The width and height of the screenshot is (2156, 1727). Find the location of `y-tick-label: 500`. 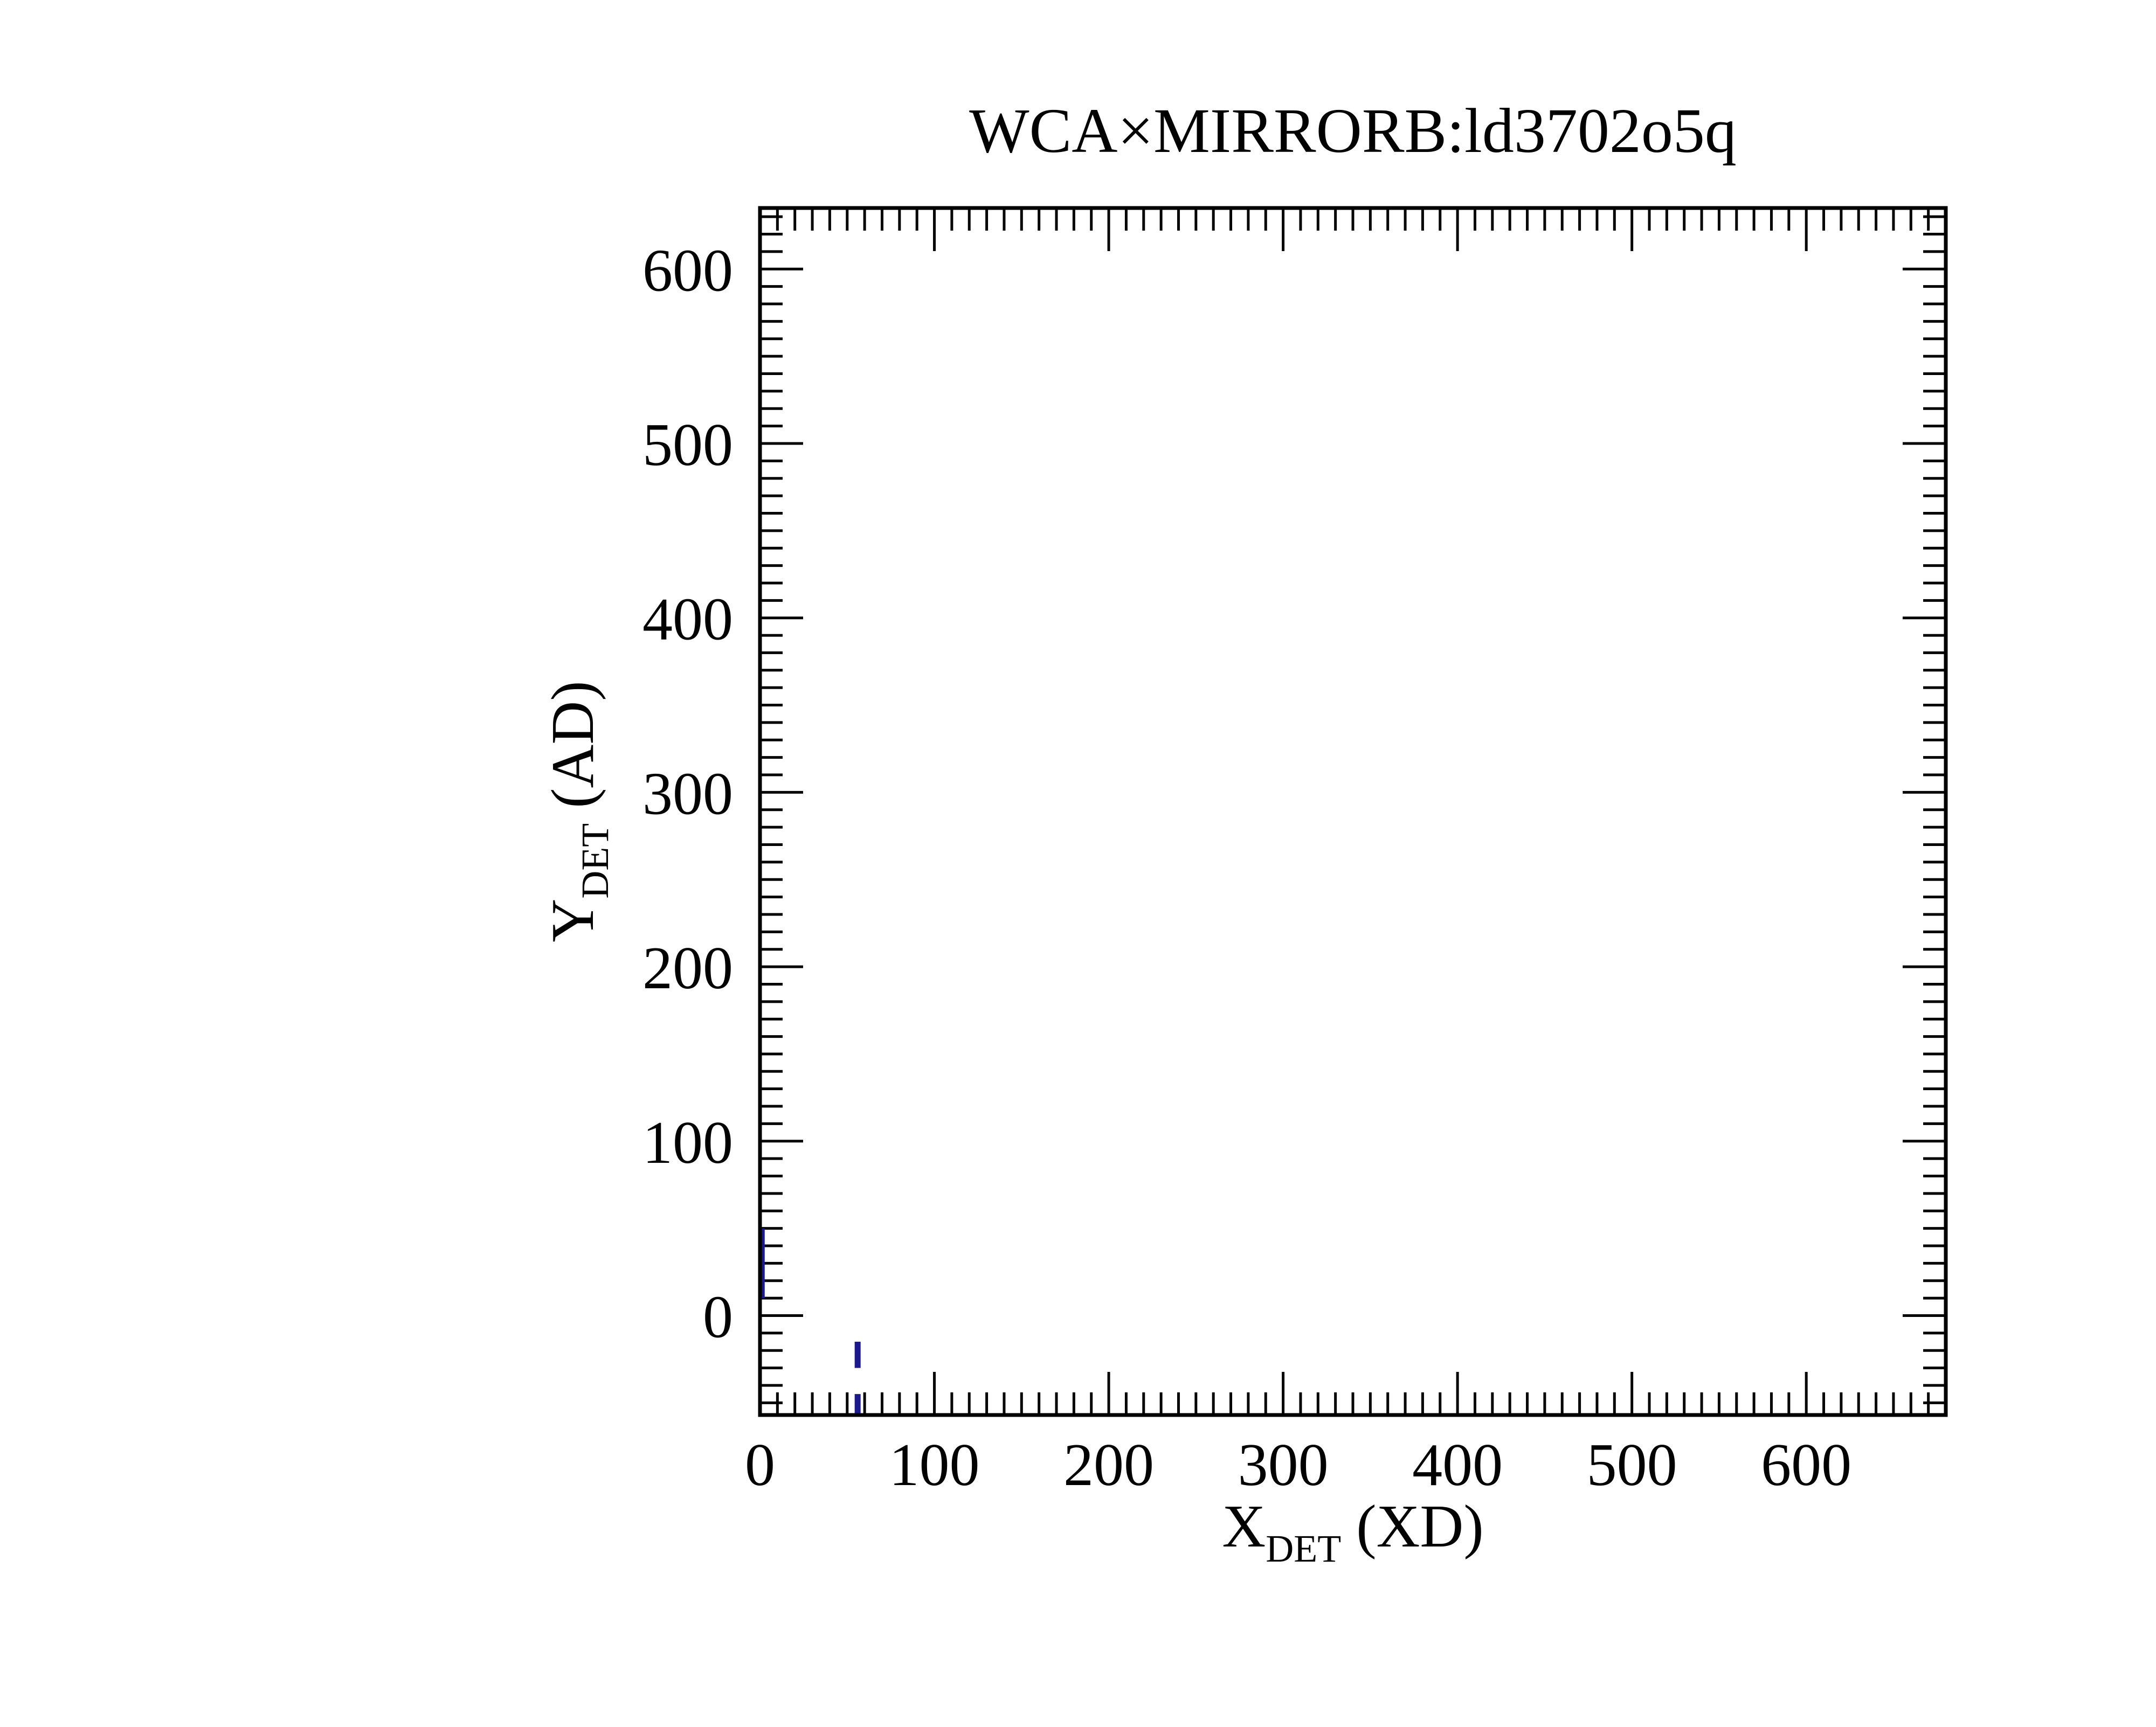

y-tick-label: 500 is located at coordinates (687, 445).